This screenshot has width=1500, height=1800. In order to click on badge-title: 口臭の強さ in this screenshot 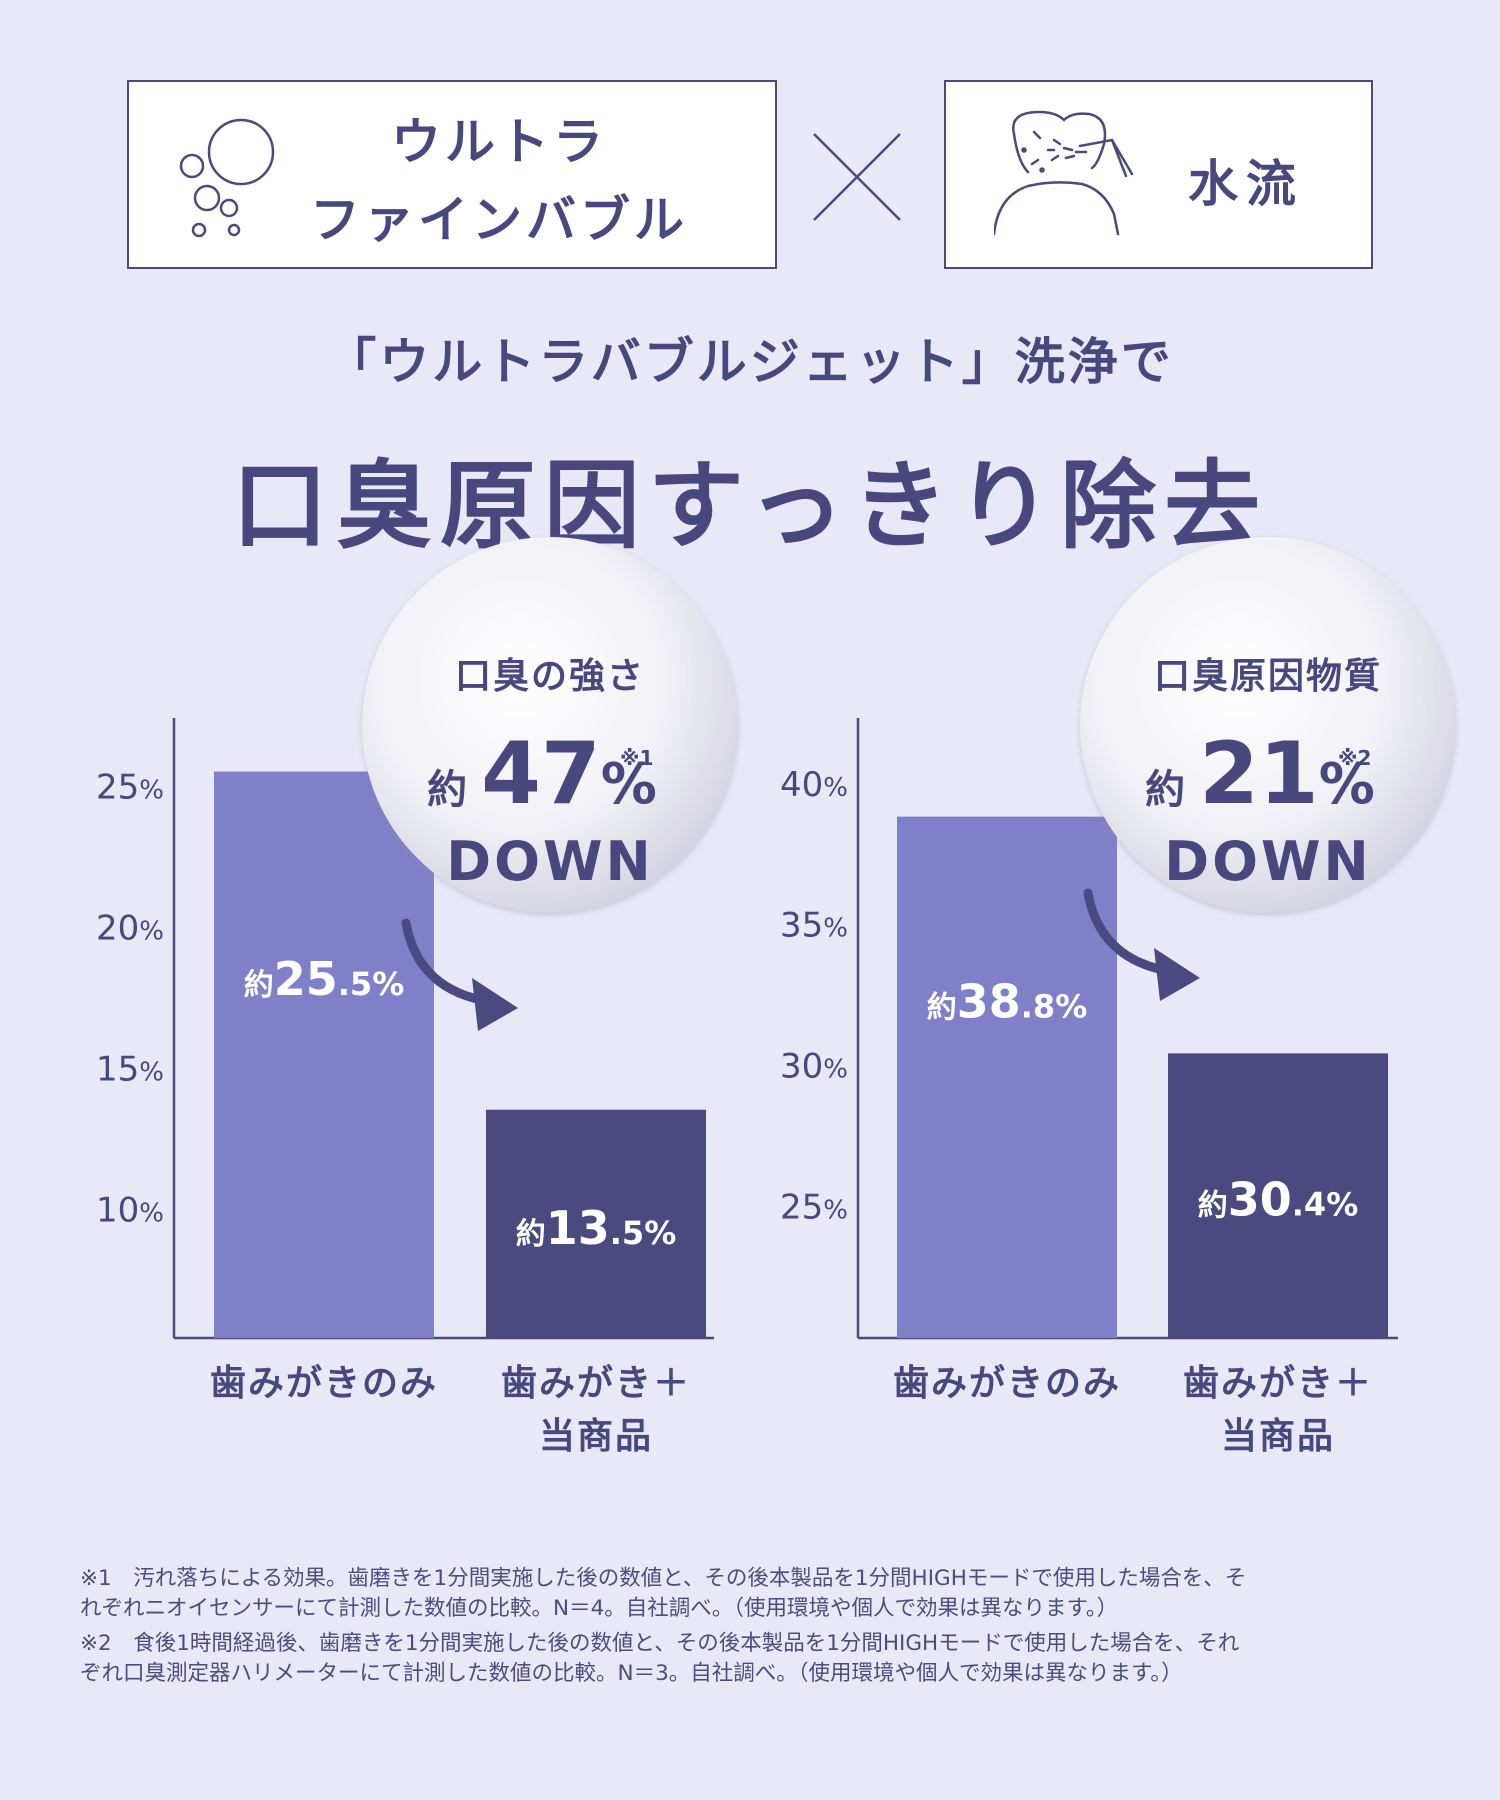, I will do `click(550, 676)`.